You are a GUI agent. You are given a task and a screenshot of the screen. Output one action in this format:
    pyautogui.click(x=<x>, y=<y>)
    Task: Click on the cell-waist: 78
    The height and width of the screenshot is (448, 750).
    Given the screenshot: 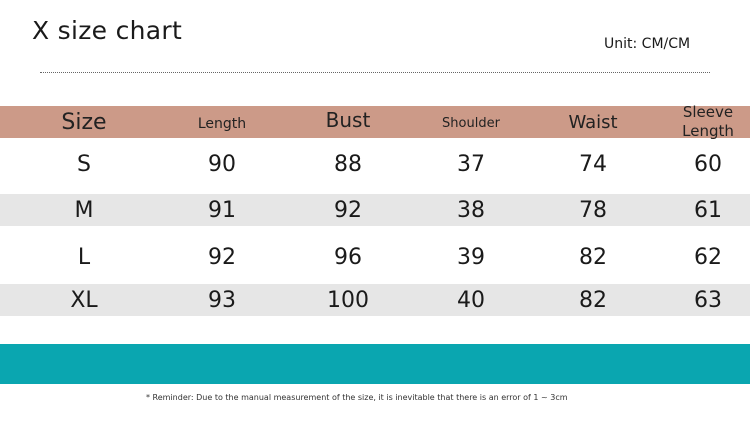 What is the action you would take?
    pyautogui.click(x=593, y=210)
    